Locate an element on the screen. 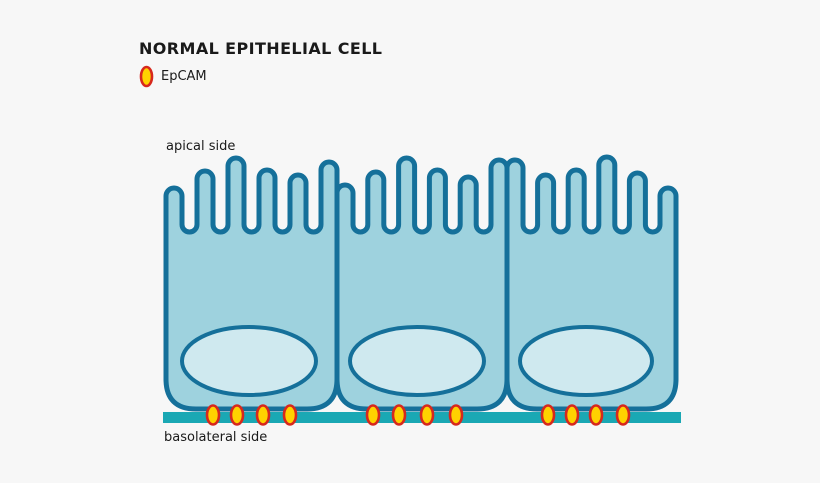 The width and height of the screenshot is (820, 483). diagram-title: NORMAL EPITHELIAL CELL is located at coordinates (261, 48).